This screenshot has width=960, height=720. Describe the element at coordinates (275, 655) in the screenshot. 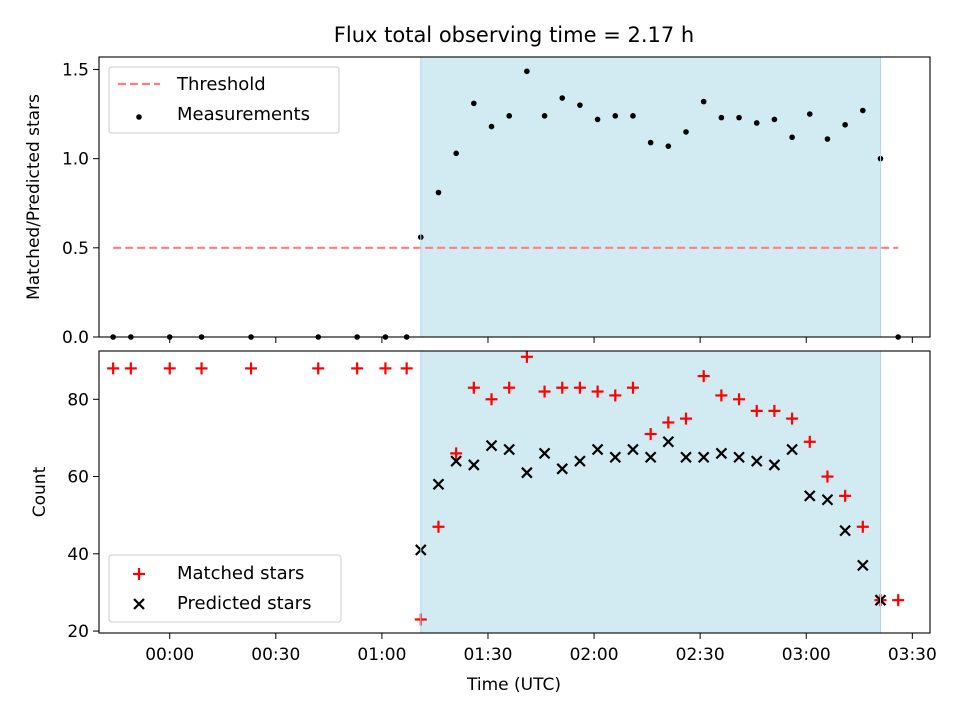

I see `x-tick-label: 00:30` at that location.